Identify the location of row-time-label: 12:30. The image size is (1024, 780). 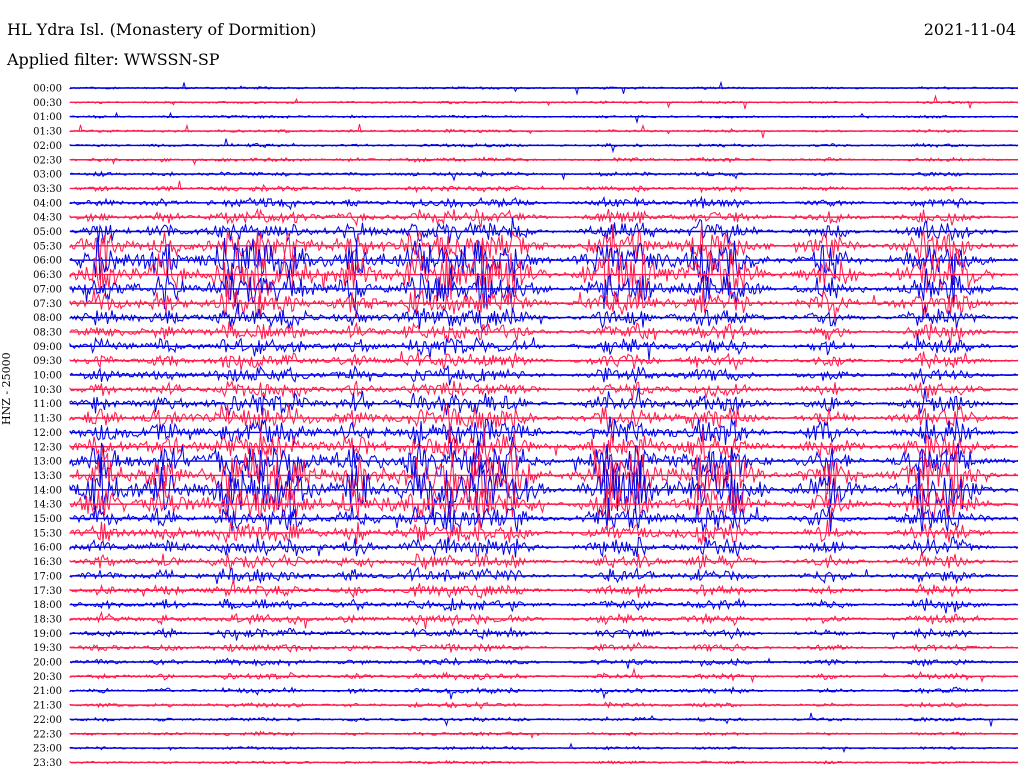
(47, 447).